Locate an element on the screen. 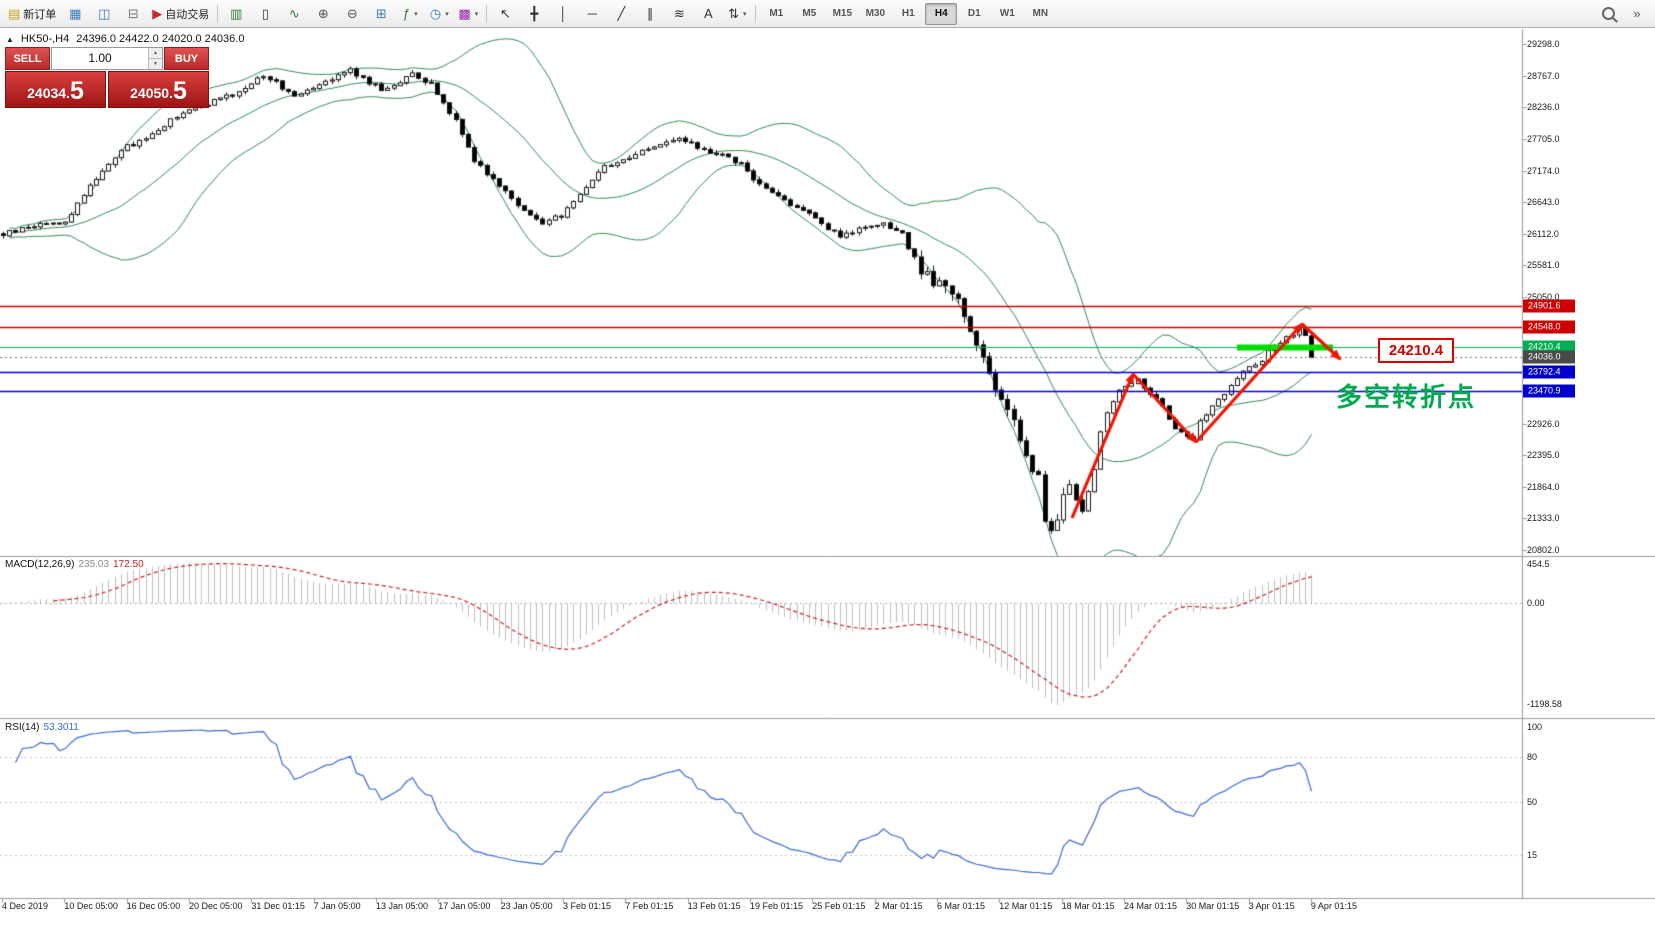 This screenshot has height=950, width=1655. bar-chart-type-icon: ▥ is located at coordinates (236, 13).